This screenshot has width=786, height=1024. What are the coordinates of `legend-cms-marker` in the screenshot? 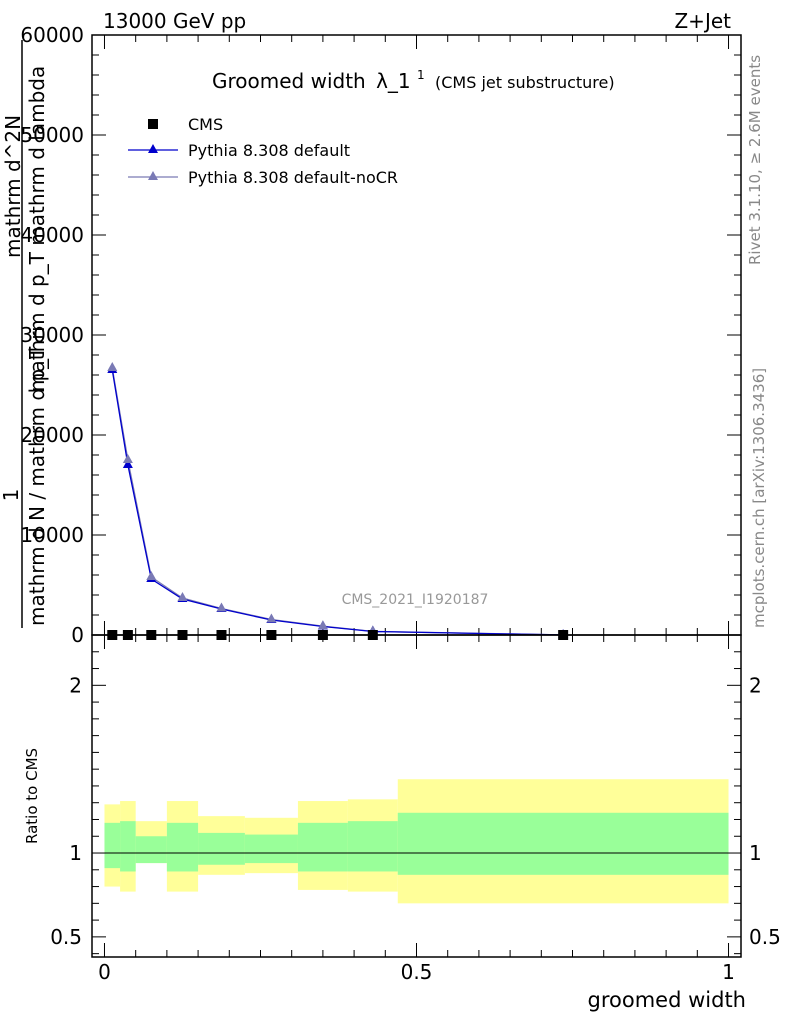 It's located at (153, 124).